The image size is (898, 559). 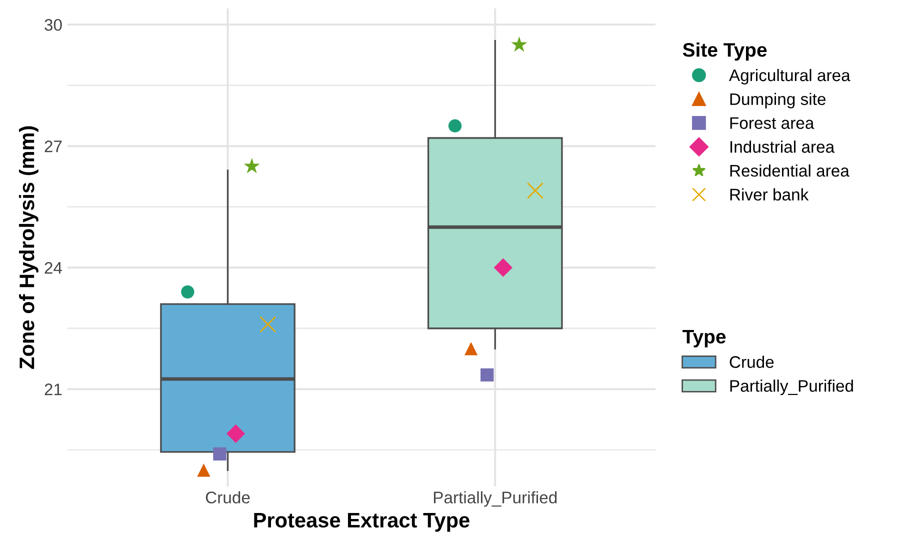 I want to click on text: Site Type, so click(x=724, y=51).